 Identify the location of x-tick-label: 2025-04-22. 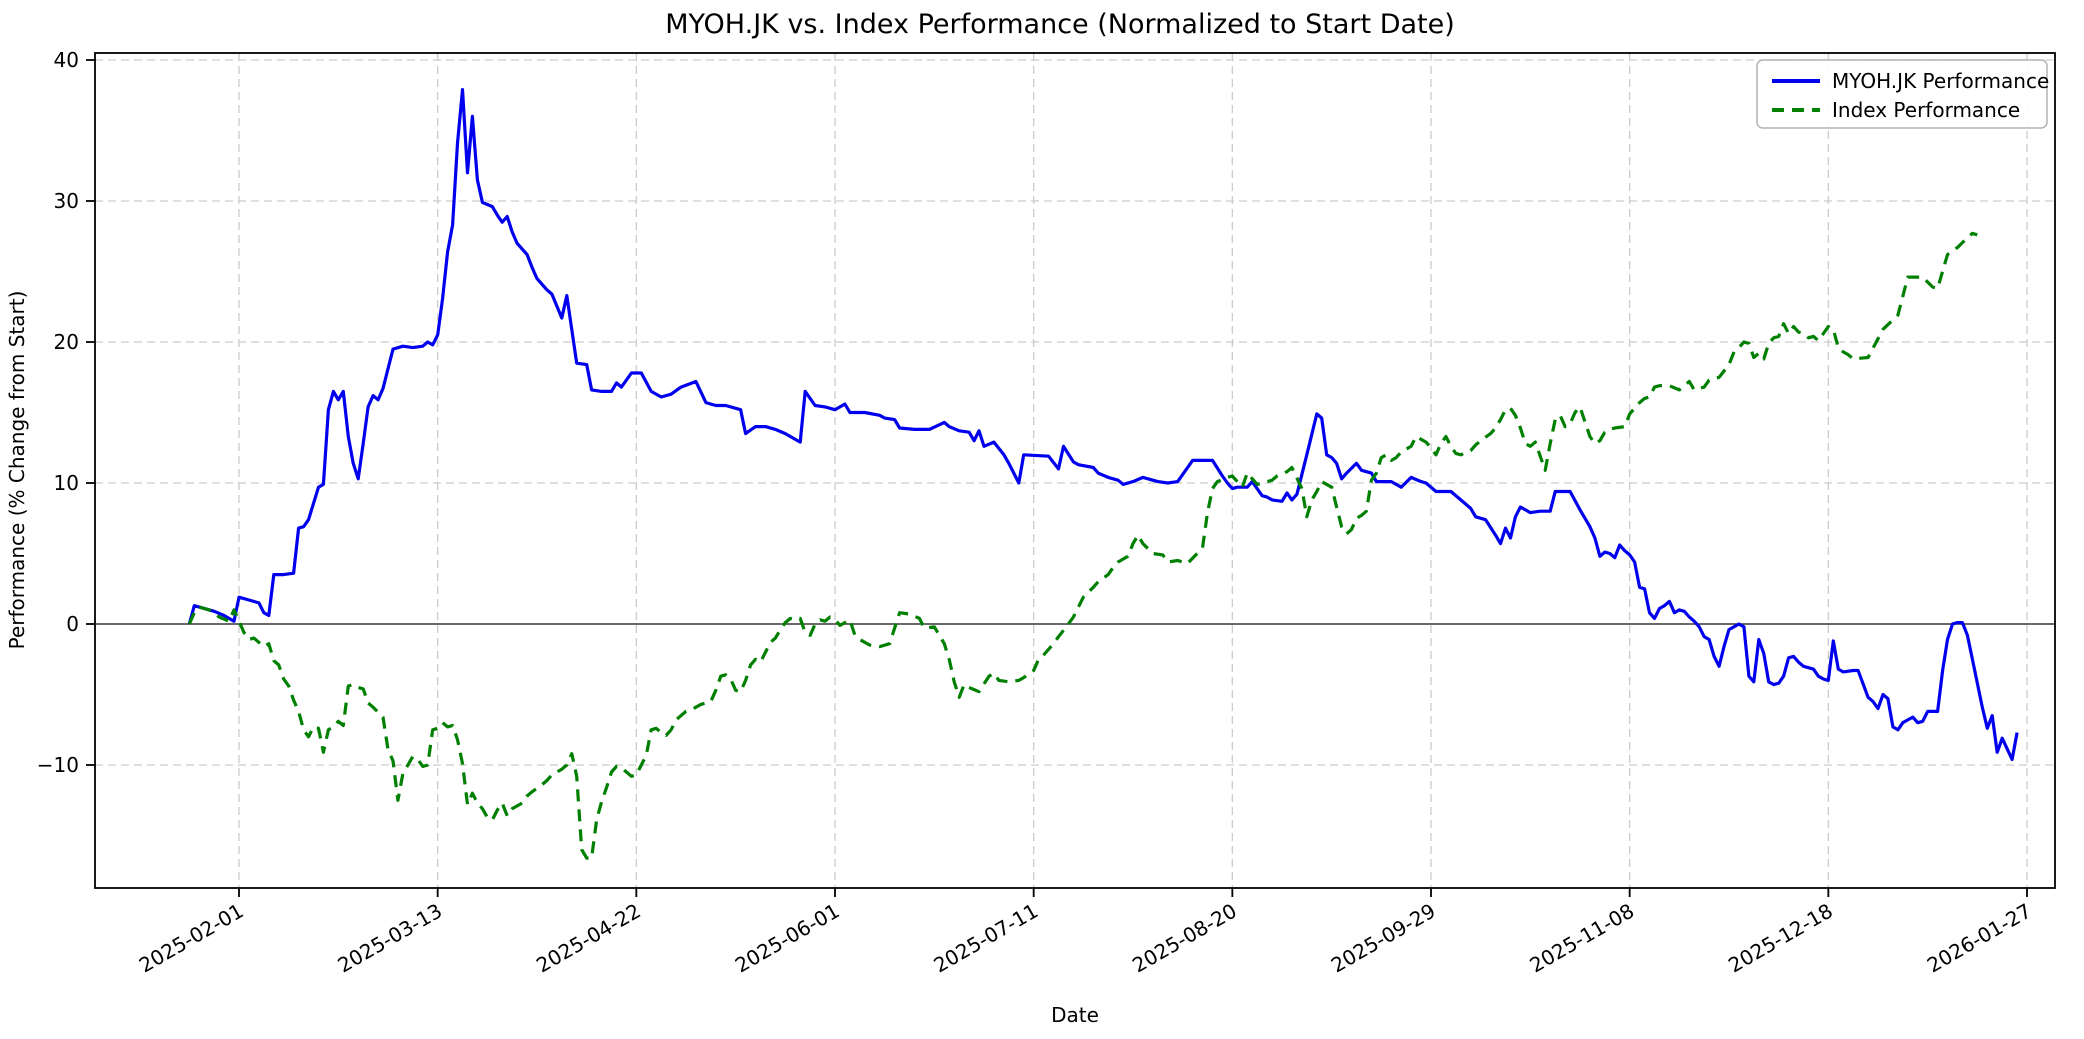
(588, 938).